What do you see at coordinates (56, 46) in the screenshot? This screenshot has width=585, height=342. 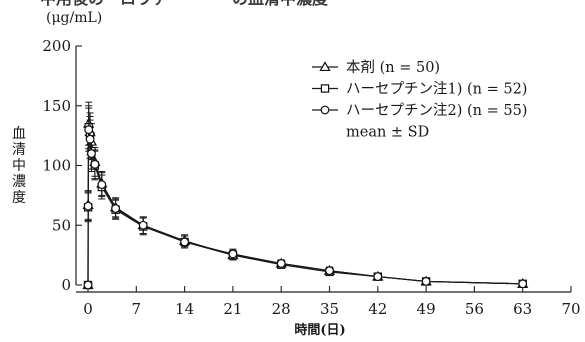 I see `y-tick-label: 200` at bounding box center [56, 46].